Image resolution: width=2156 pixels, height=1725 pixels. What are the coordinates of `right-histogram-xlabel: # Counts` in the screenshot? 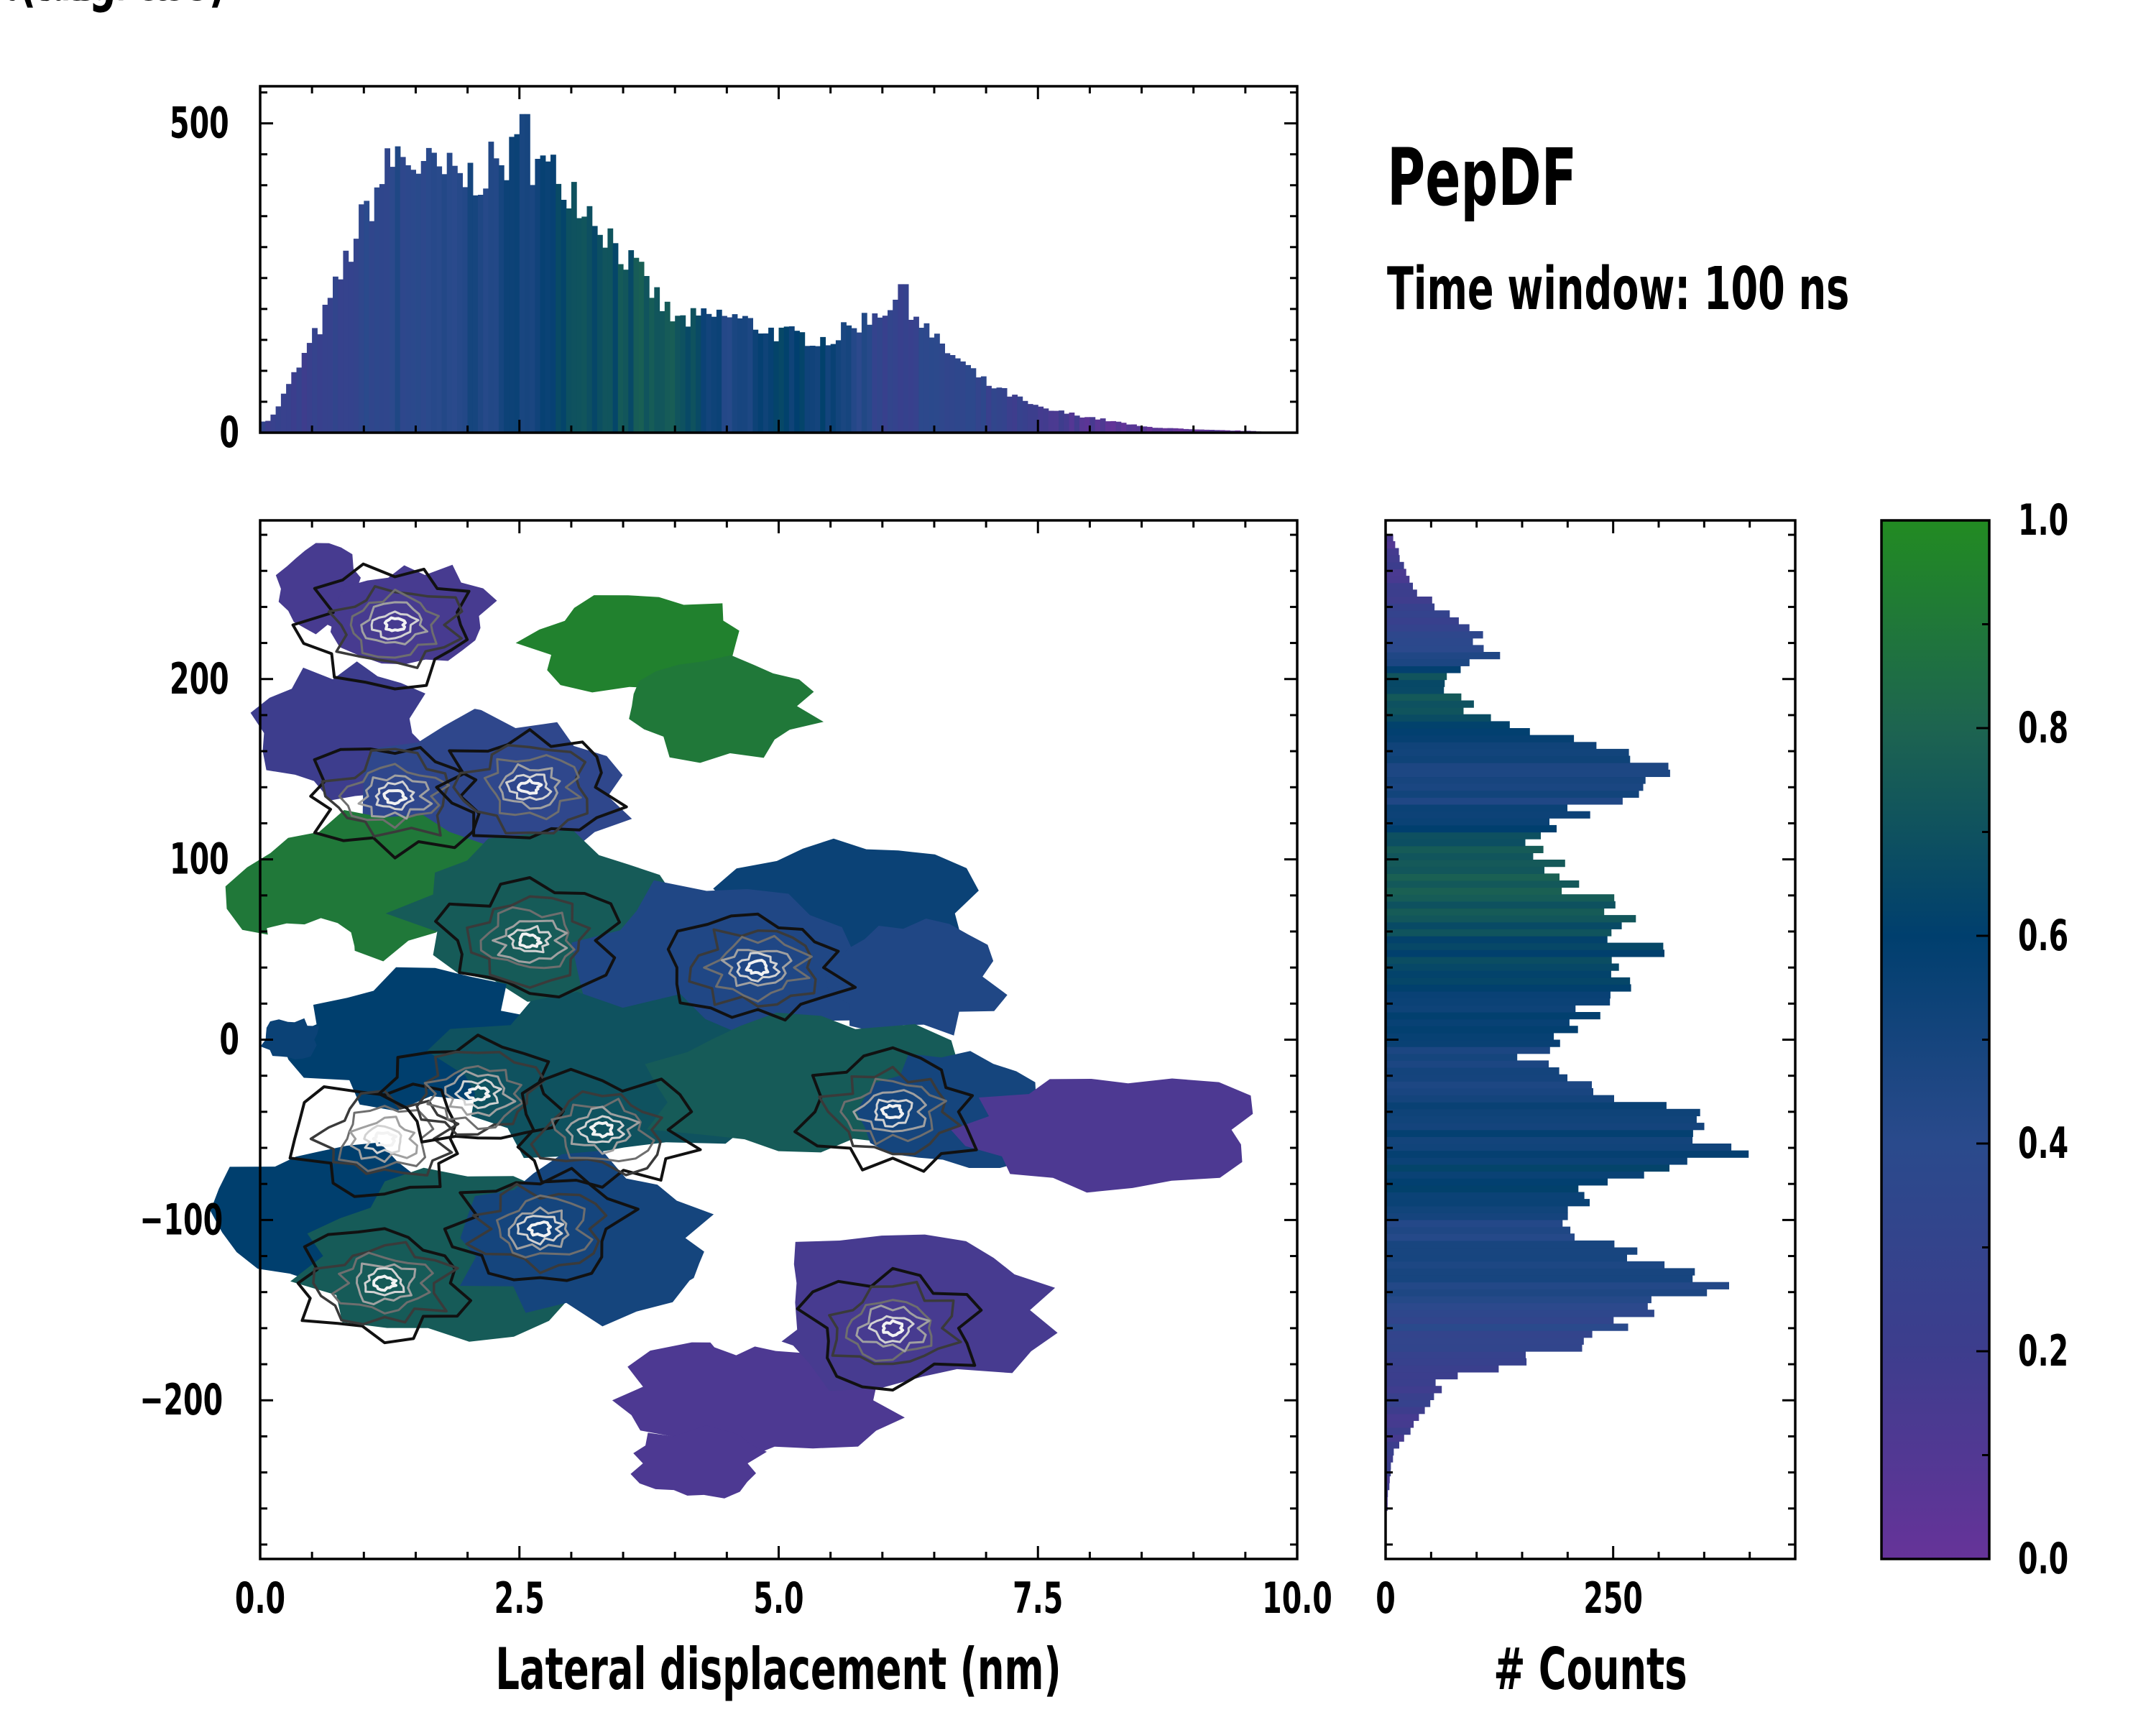 It's located at (1590, 1669).